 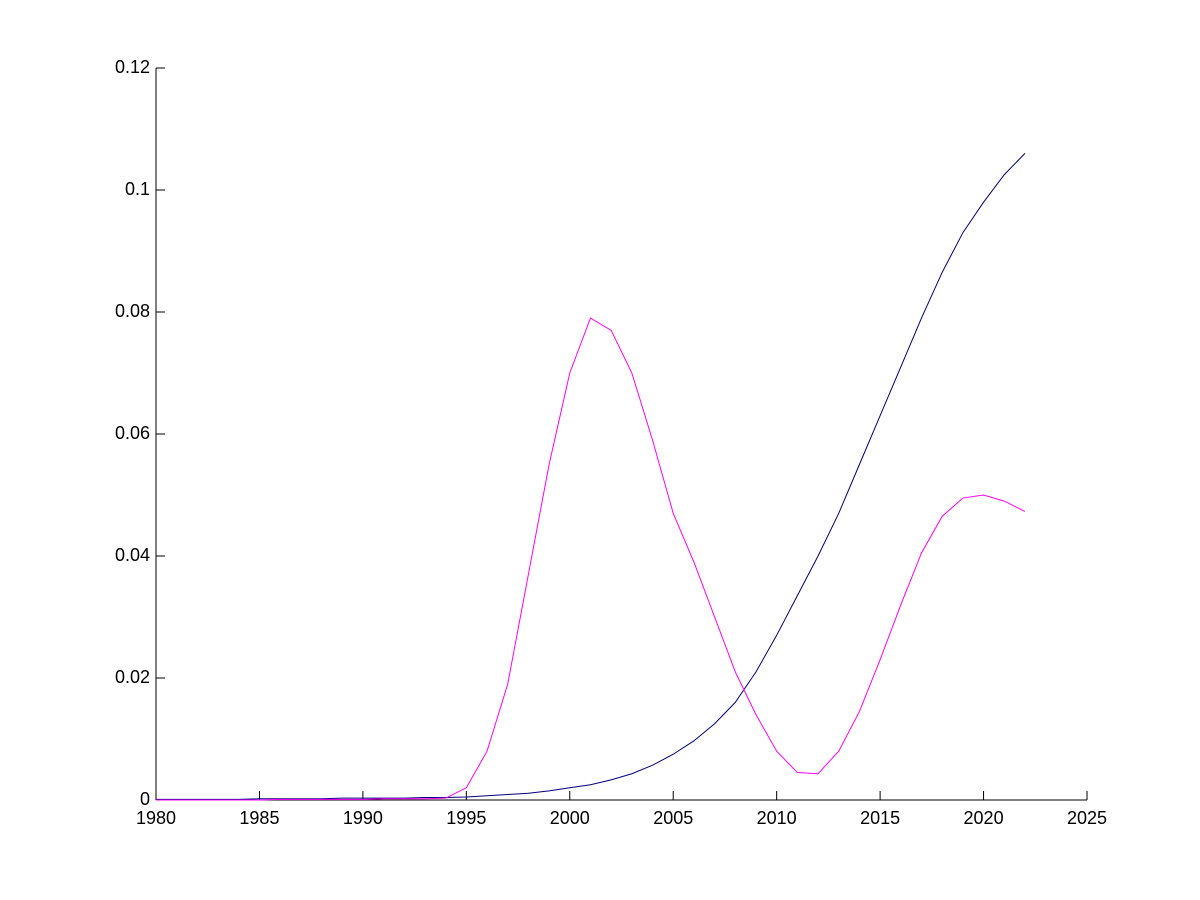 What do you see at coordinates (259, 818) in the screenshot?
I see `x-tick-label: 1985` at bounding box center [259, 818].